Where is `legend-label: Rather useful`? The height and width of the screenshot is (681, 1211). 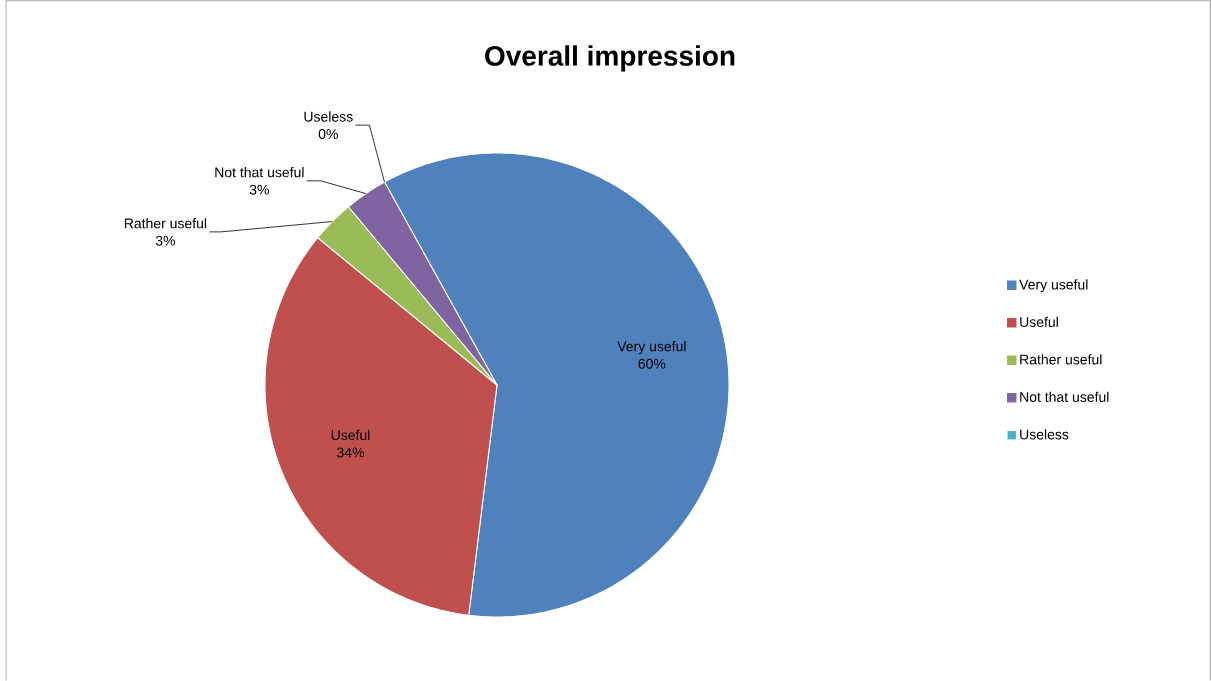
legend-label: Rather useful is located at coordinates (1061, 359).